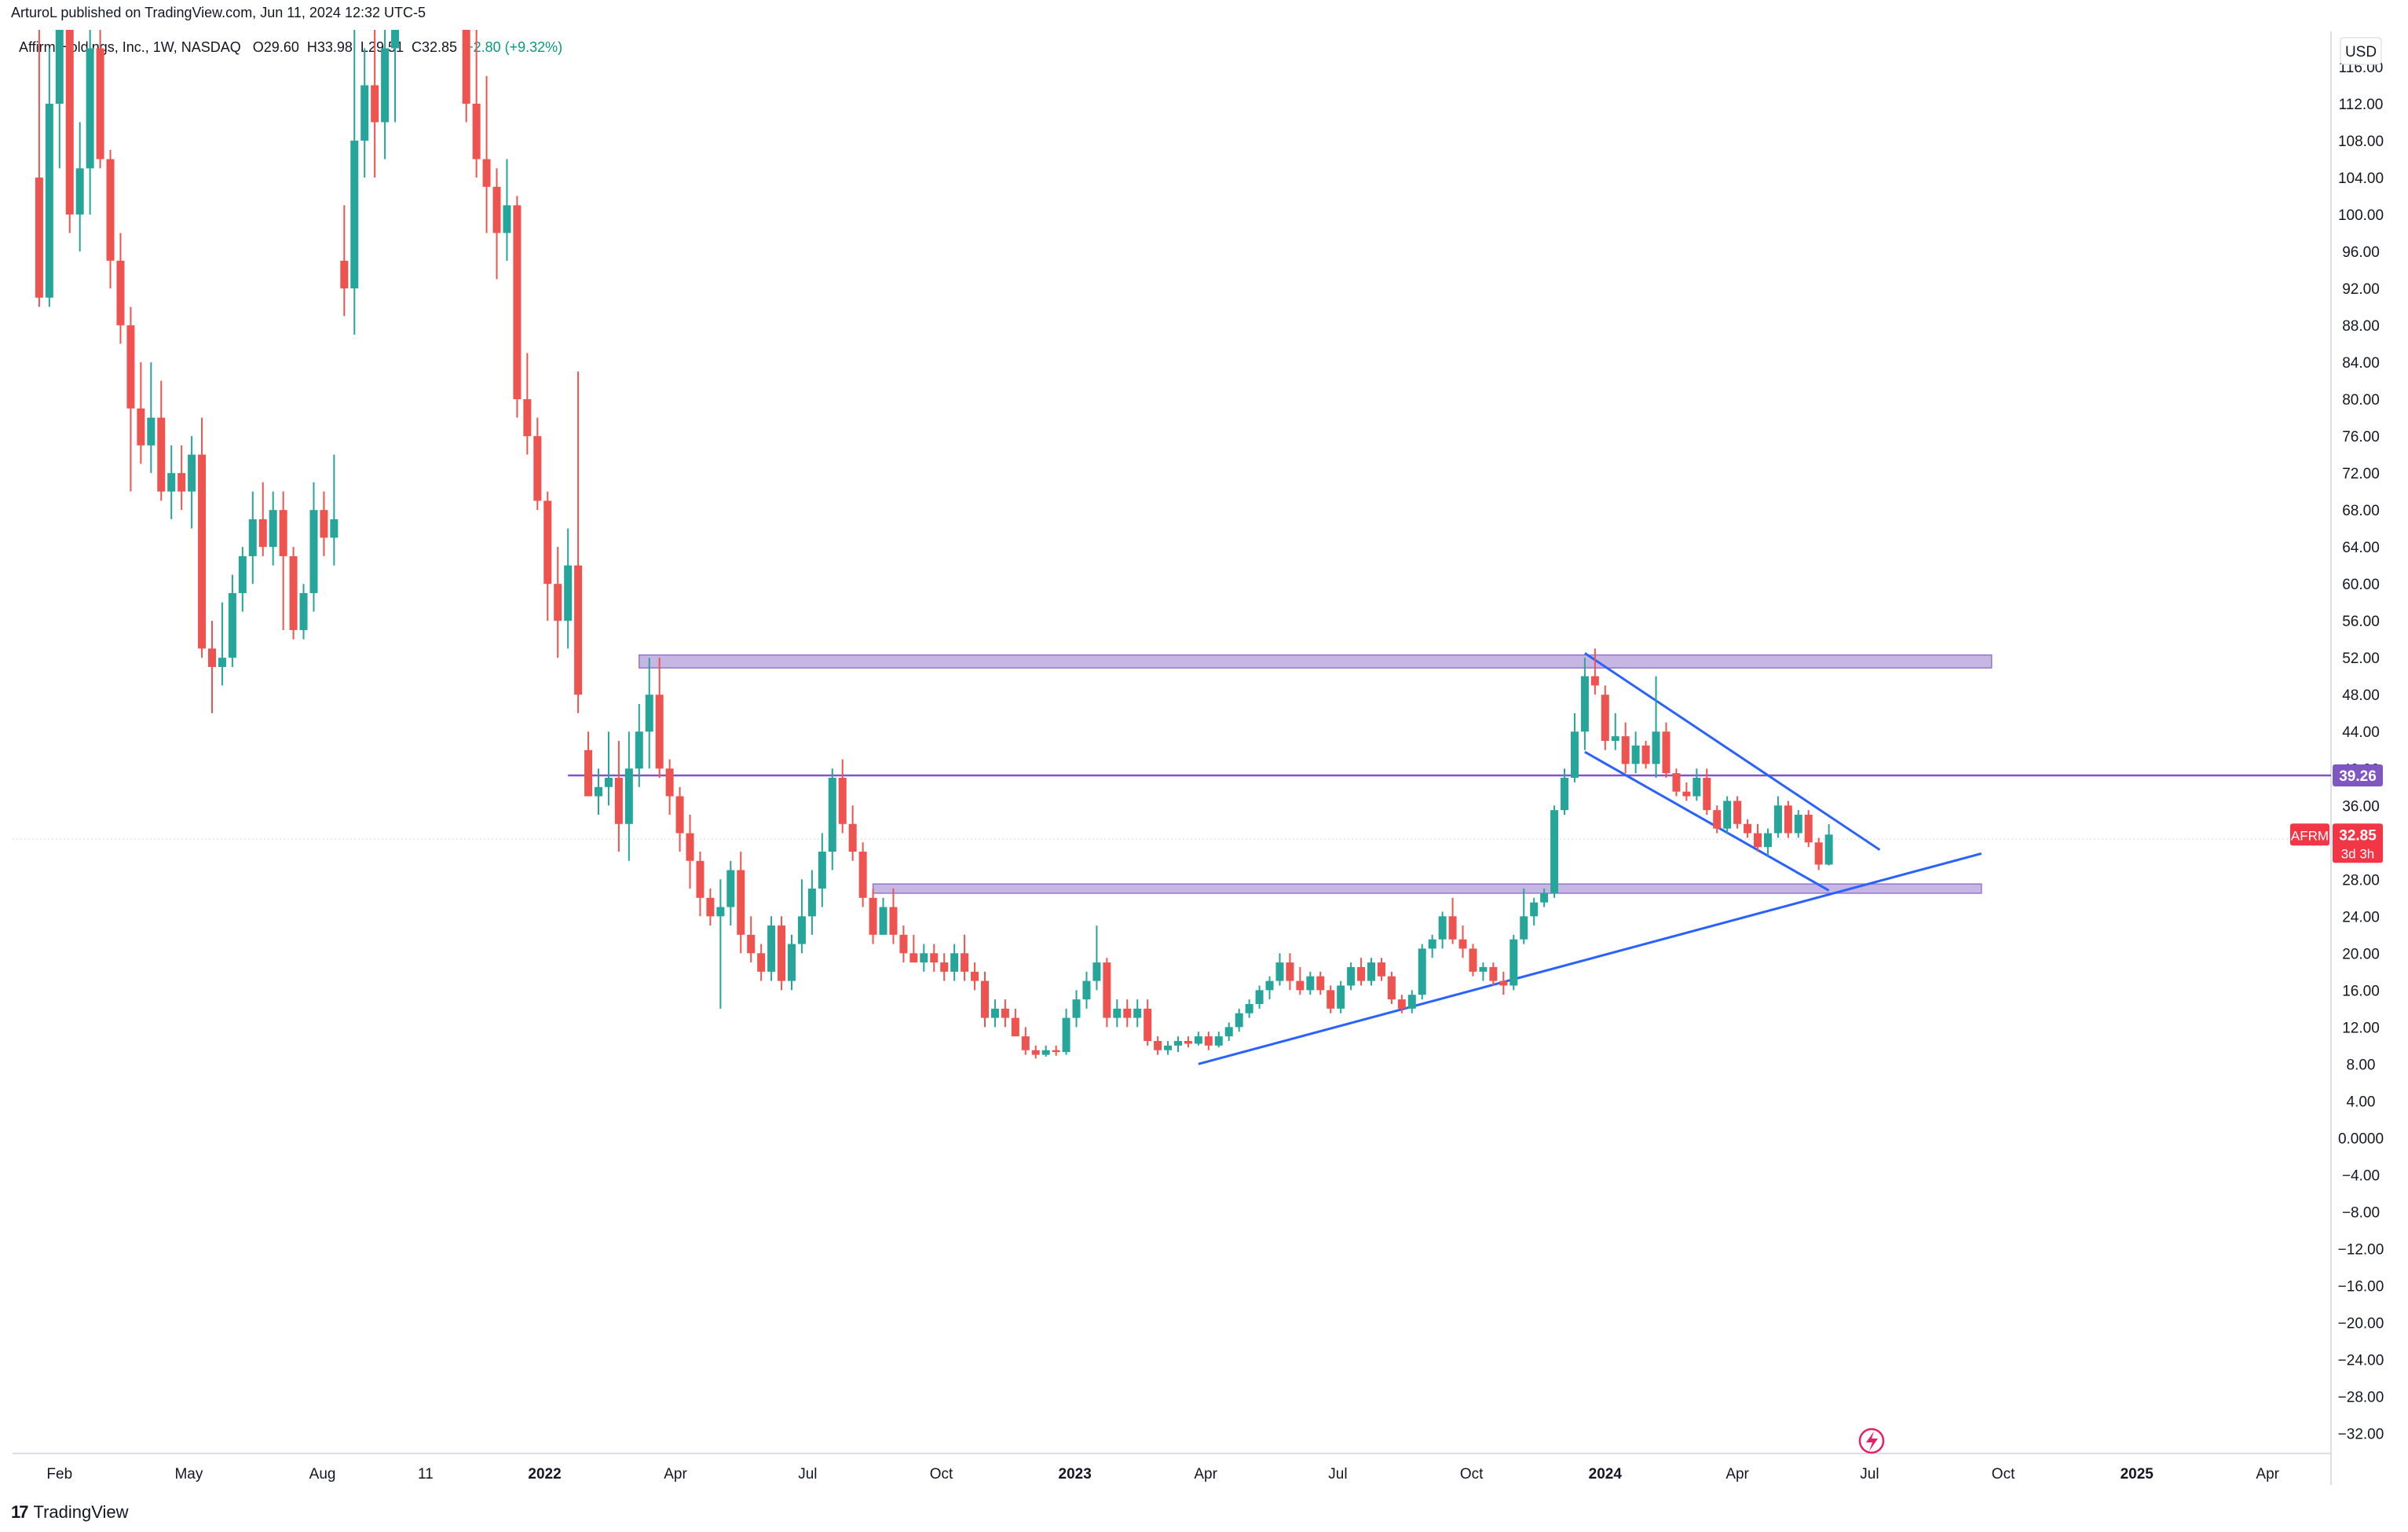  I want to click on last-price-tag, so click(2358, 843).